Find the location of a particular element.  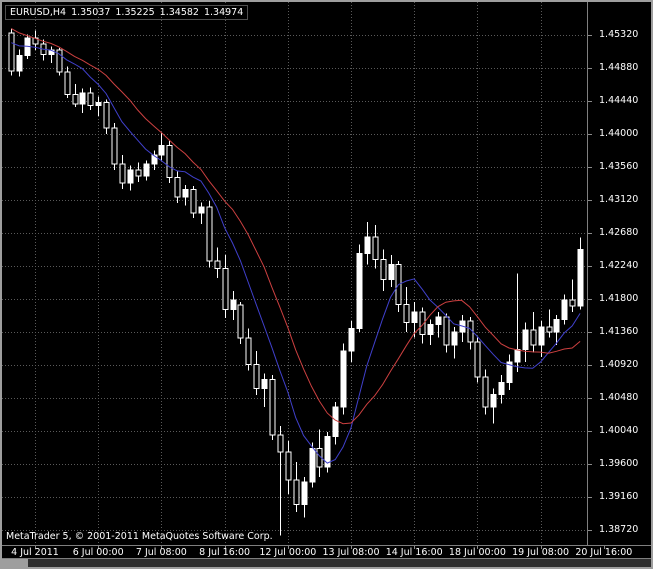

time-axis-label: 13 Jul 08:00 is located at coordinates (351, 552).